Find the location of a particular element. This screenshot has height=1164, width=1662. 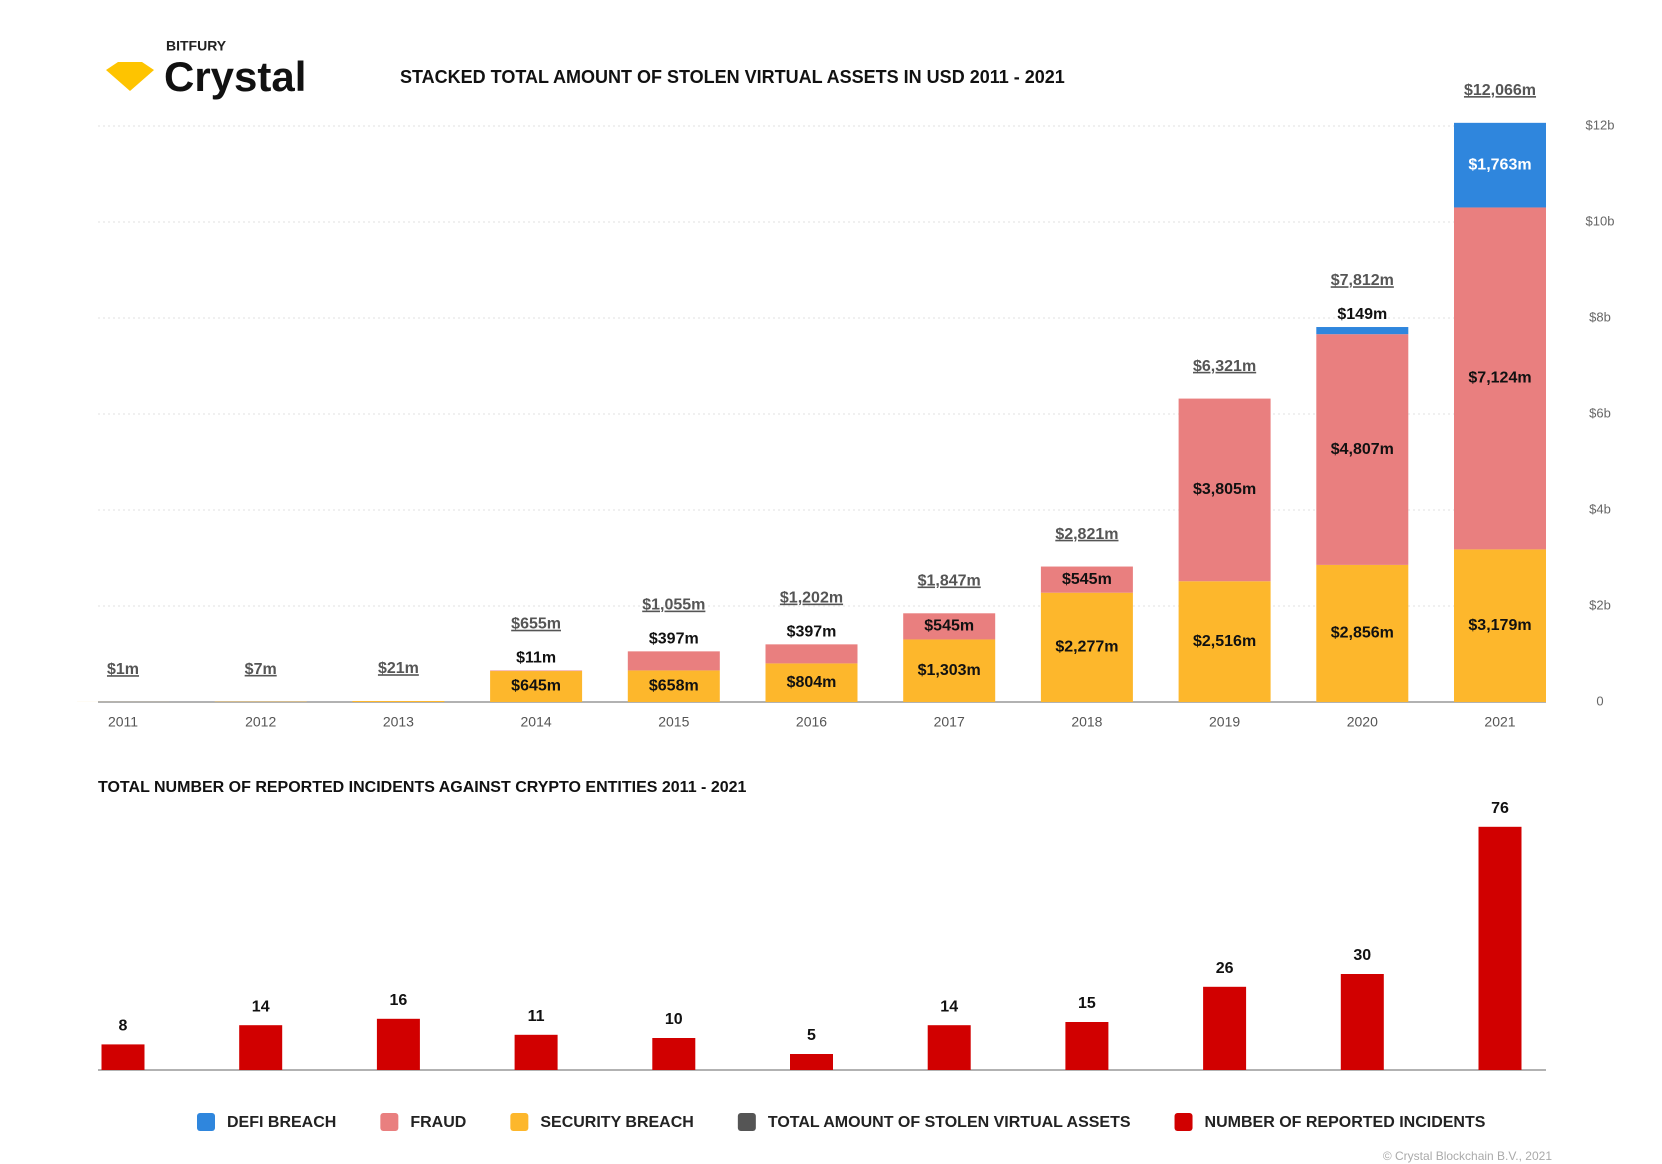

y-tick-label: 0 is located at coordinates (1599, 700).